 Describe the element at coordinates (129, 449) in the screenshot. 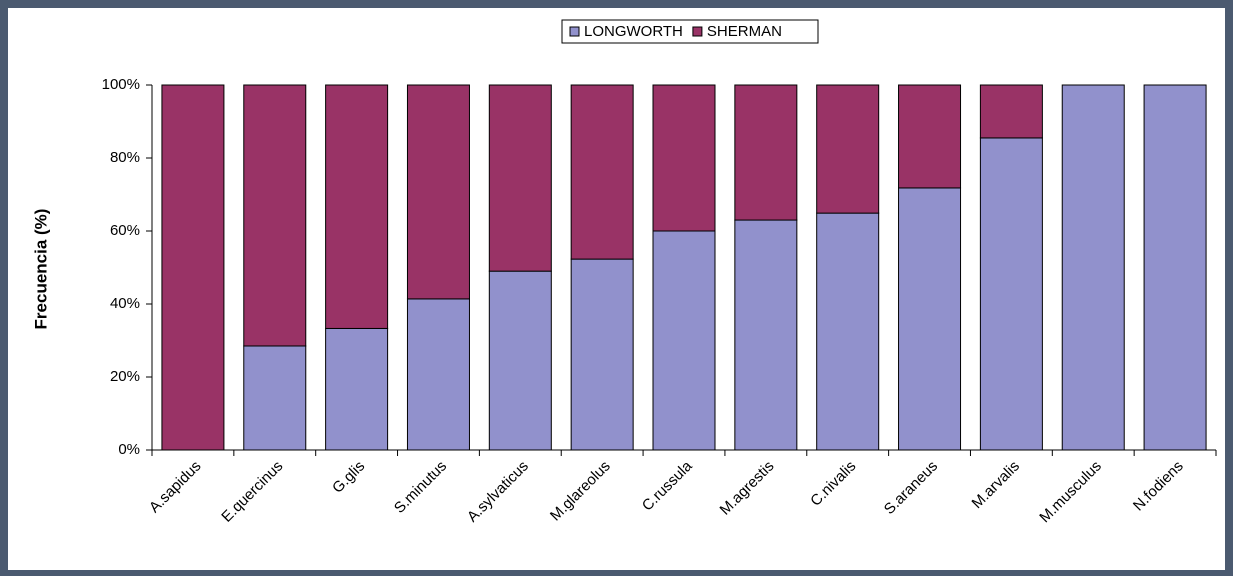

I see `y-tick-label: 0%` at that location.